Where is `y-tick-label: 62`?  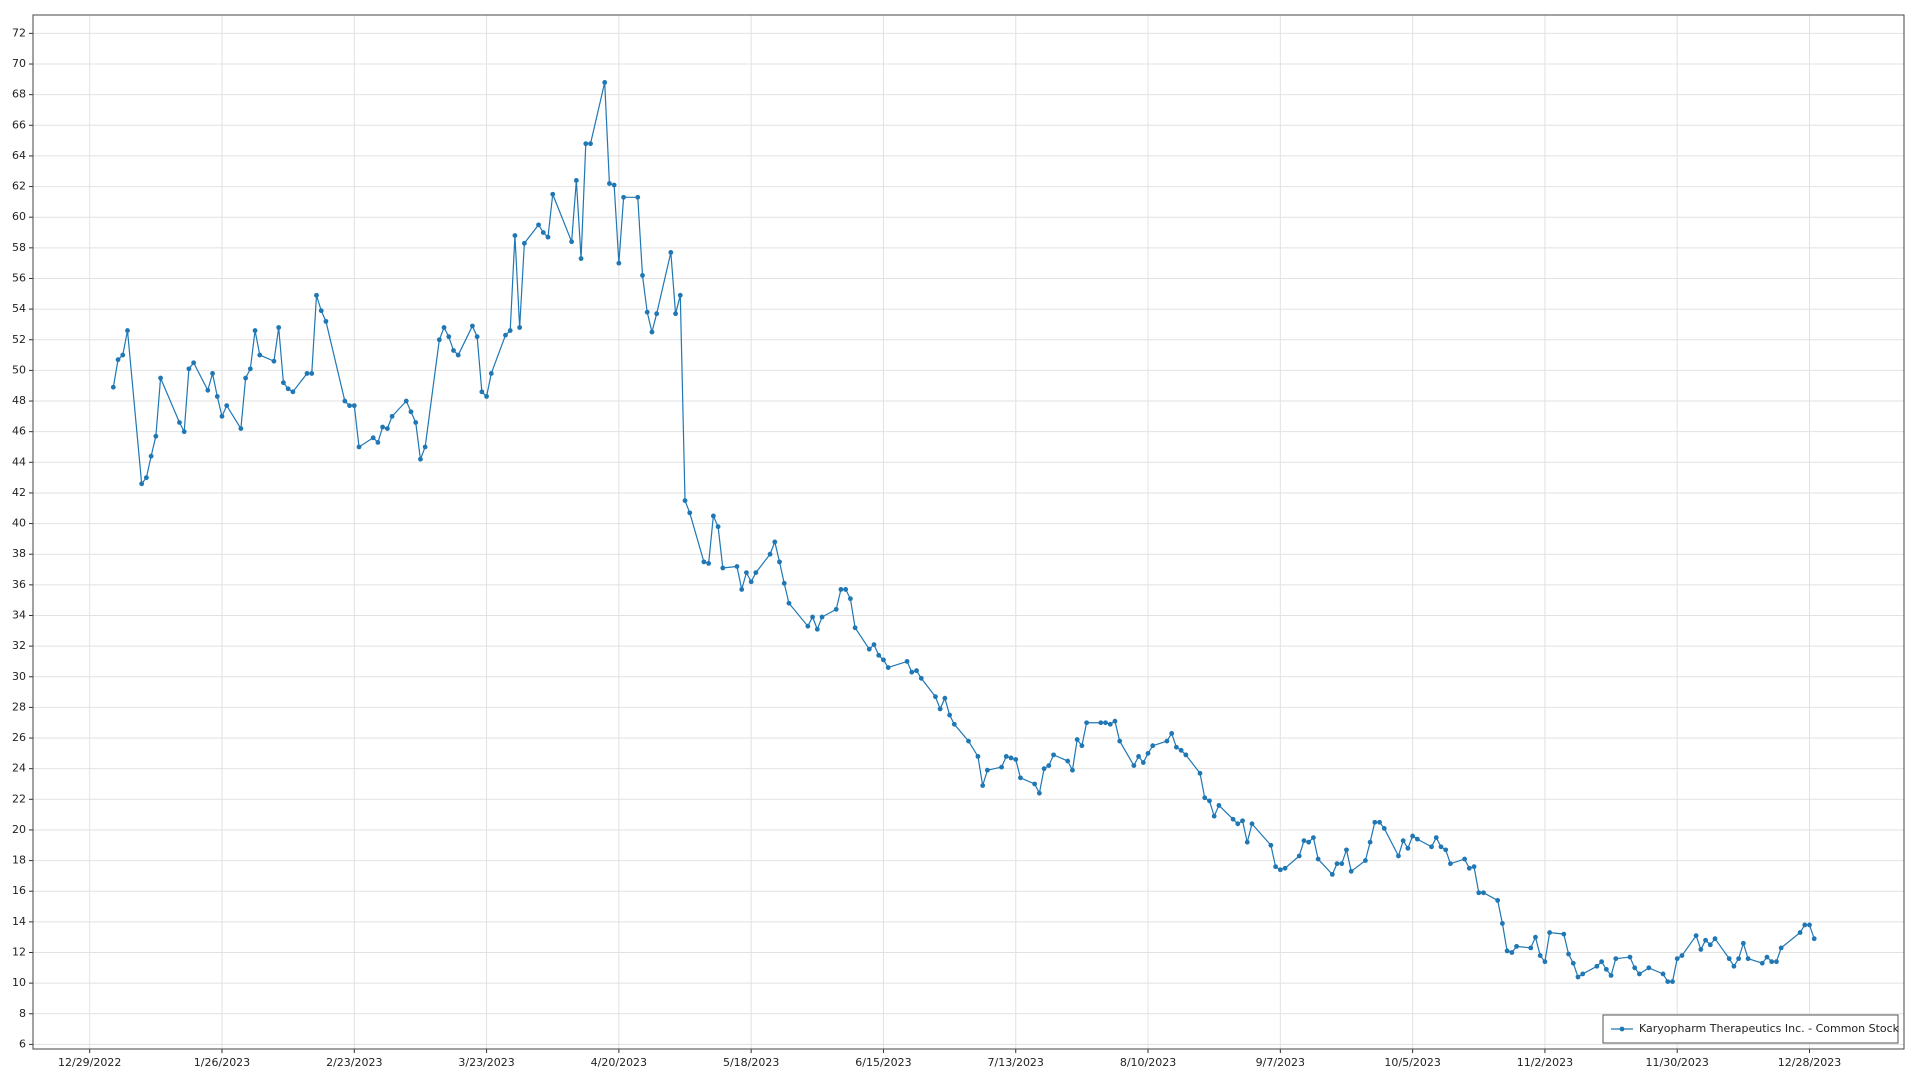
y-tick-label: 62 is located at coordinates (19, 186).